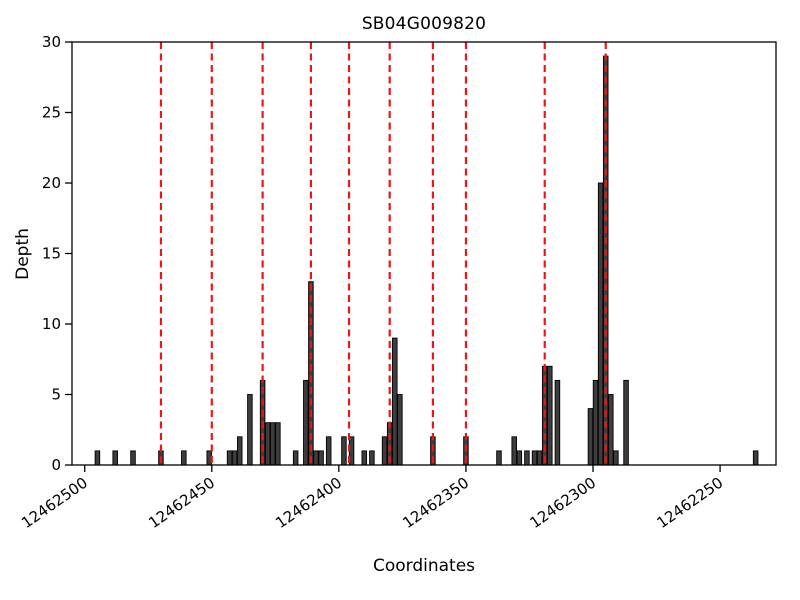 Image resolution: width=800 pixels, height=600 pixels. What do you see at coordinates (51, 254) in the screenshot?
I see `y-tick-label: 15` at bounding box center [51, 254].